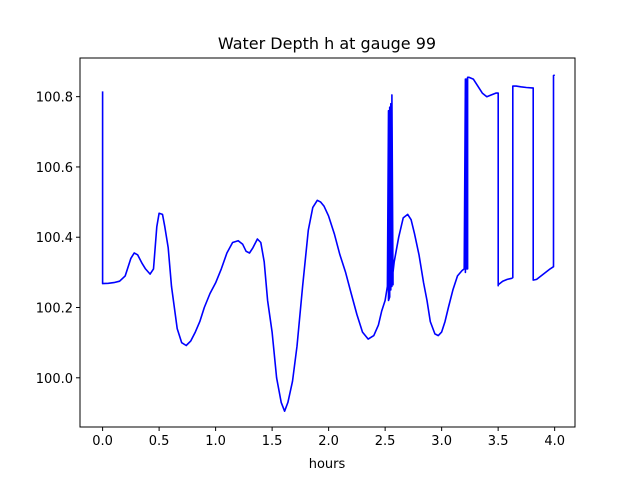  Describe the element at coordinates (272, 441) in the screenshot. I see `x-tick-label: 1.5` at that location.